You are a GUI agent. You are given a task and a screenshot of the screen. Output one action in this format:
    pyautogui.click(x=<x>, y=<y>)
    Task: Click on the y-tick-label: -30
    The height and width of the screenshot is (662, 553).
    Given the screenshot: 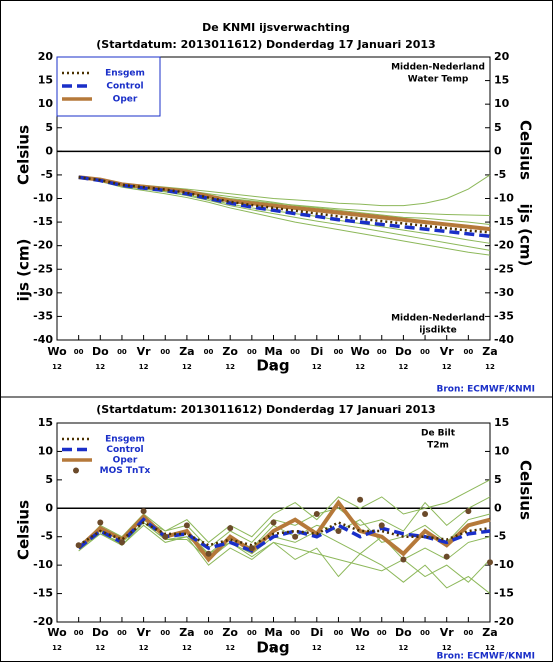 What is the action you would take?
    pyautogui.click(x=43, y=292)
    